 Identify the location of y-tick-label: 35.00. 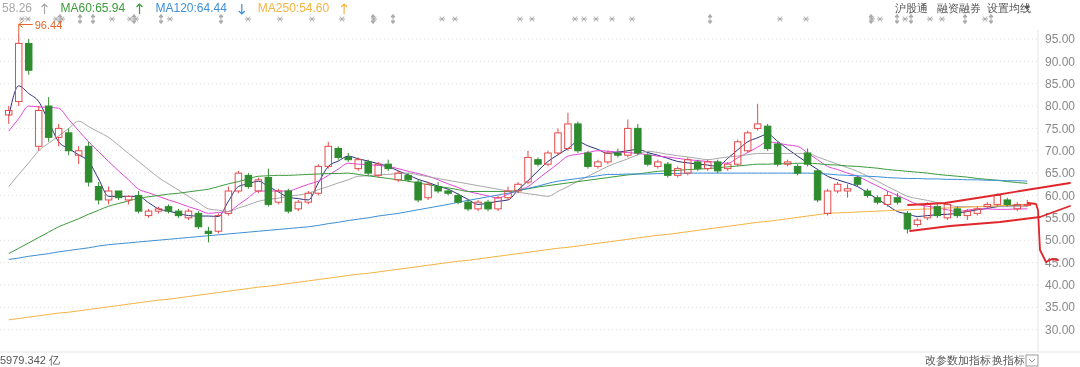
(1060, 307).